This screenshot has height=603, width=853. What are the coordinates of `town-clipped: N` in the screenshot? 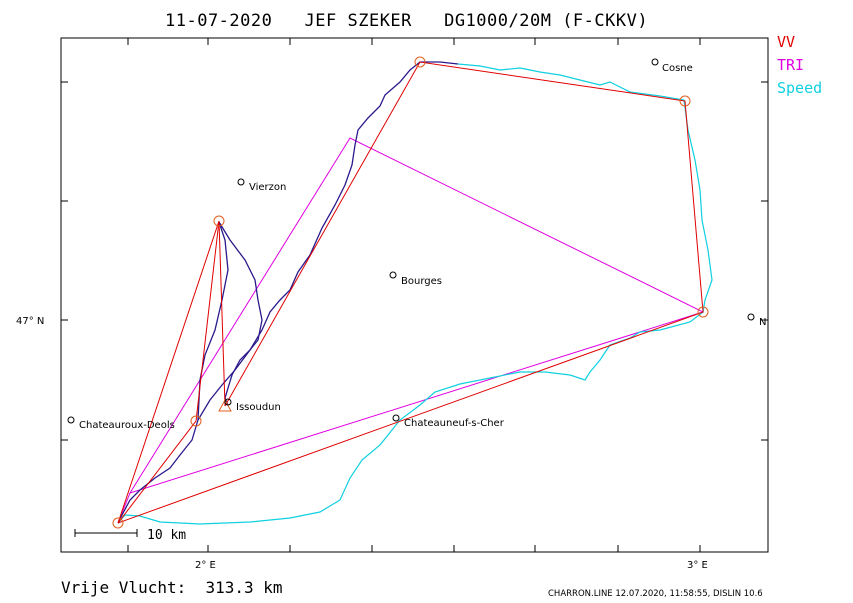 It's located at (756, 320).